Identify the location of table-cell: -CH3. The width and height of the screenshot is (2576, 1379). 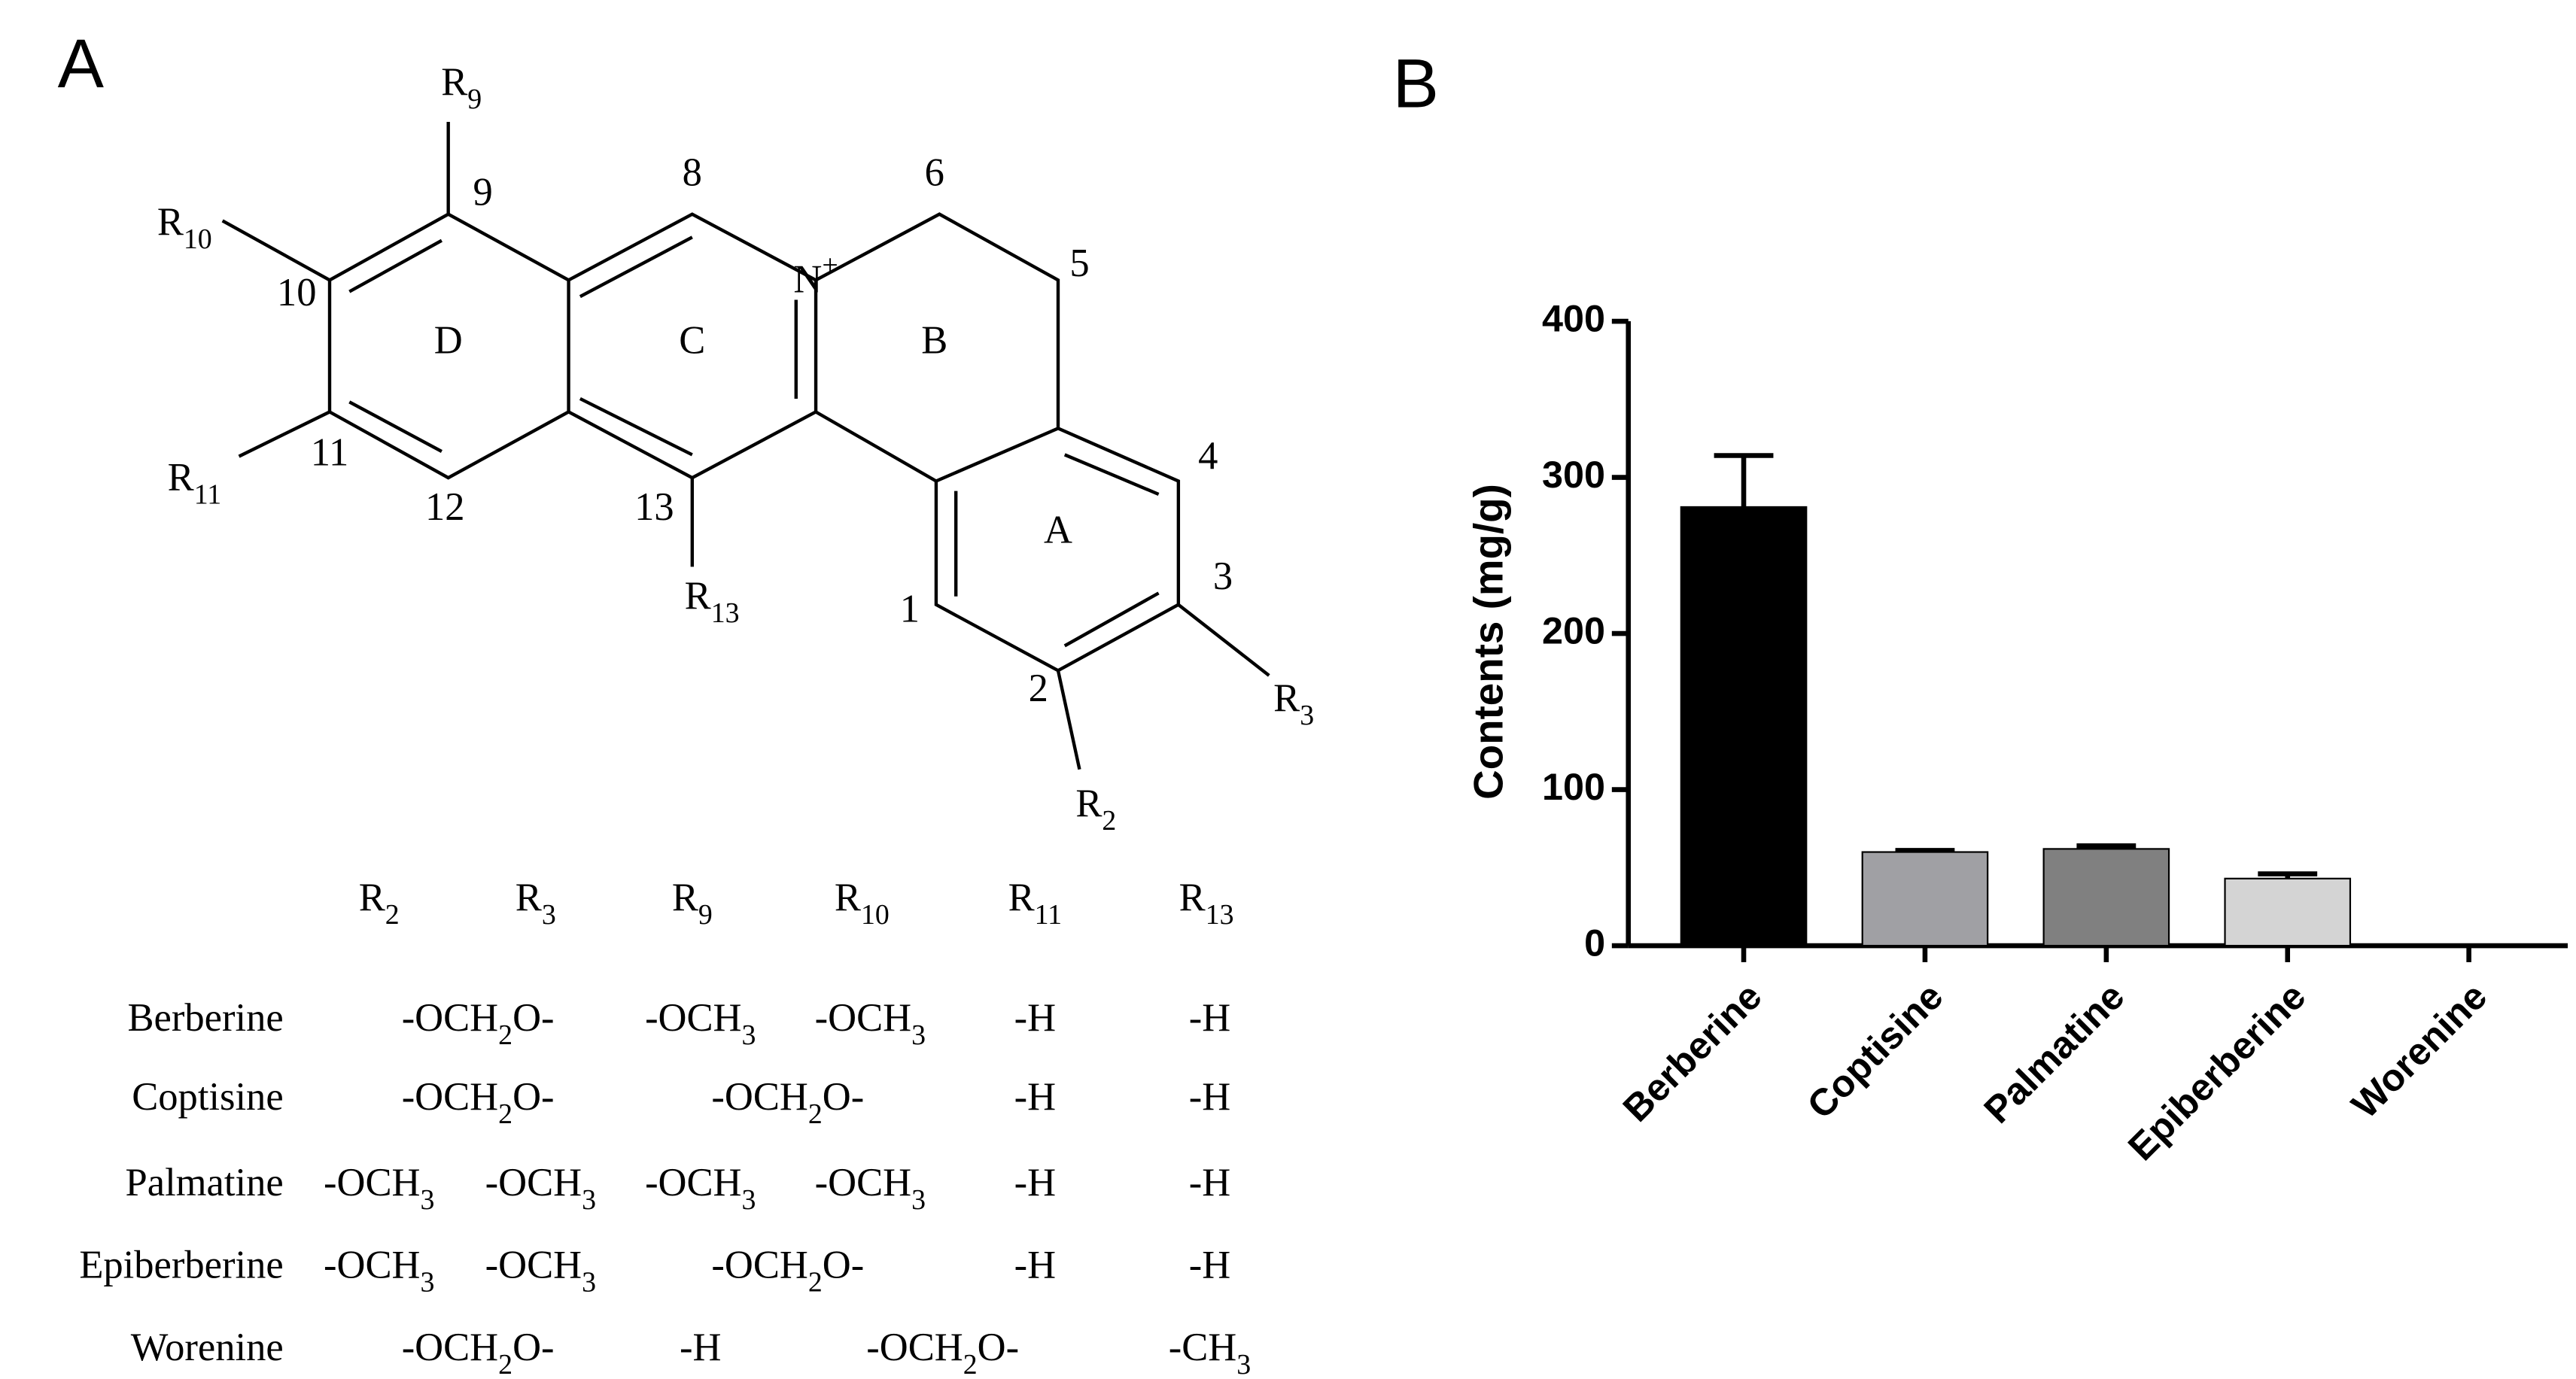
(1210, 1352).